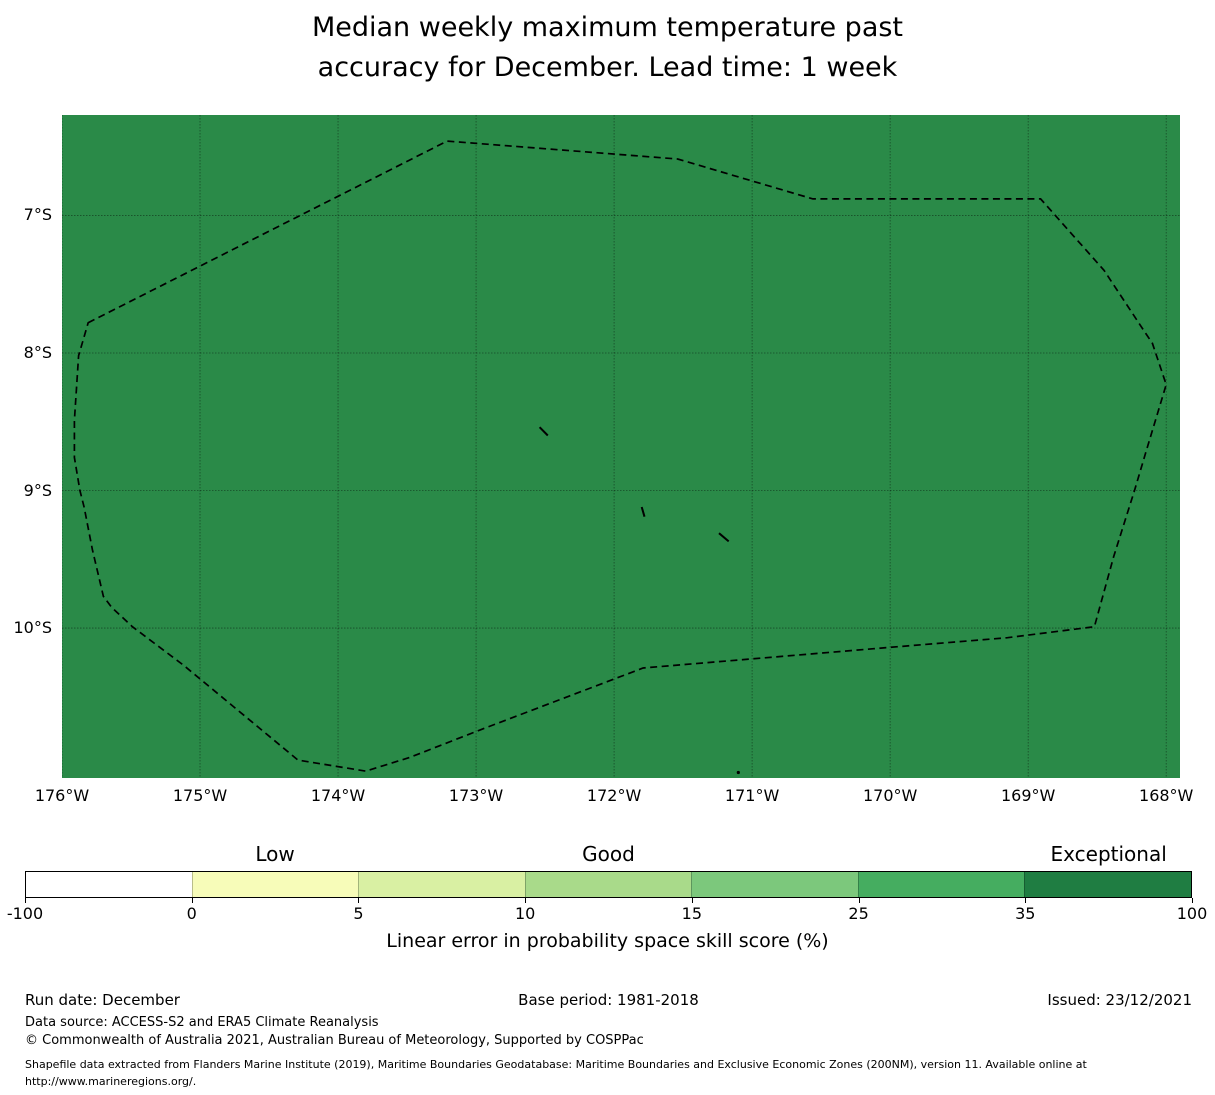  I want to click on colorbar, so click(608, 884).